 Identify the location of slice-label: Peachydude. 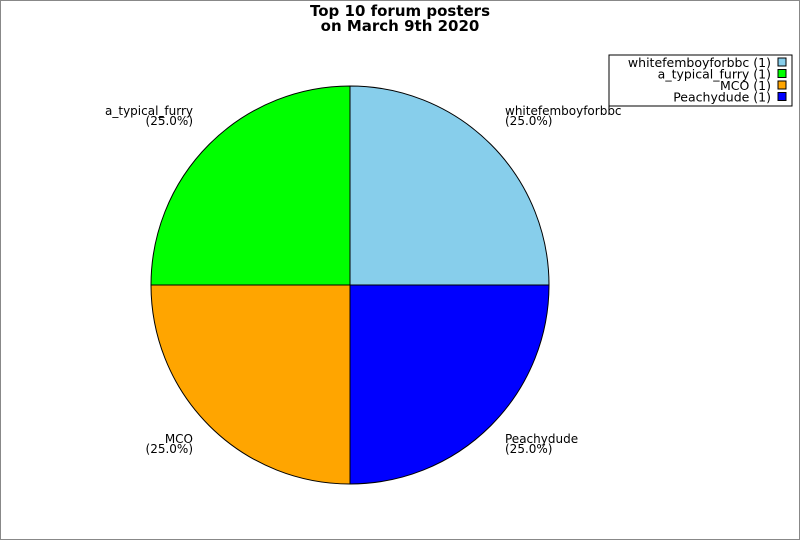
(541, 439).